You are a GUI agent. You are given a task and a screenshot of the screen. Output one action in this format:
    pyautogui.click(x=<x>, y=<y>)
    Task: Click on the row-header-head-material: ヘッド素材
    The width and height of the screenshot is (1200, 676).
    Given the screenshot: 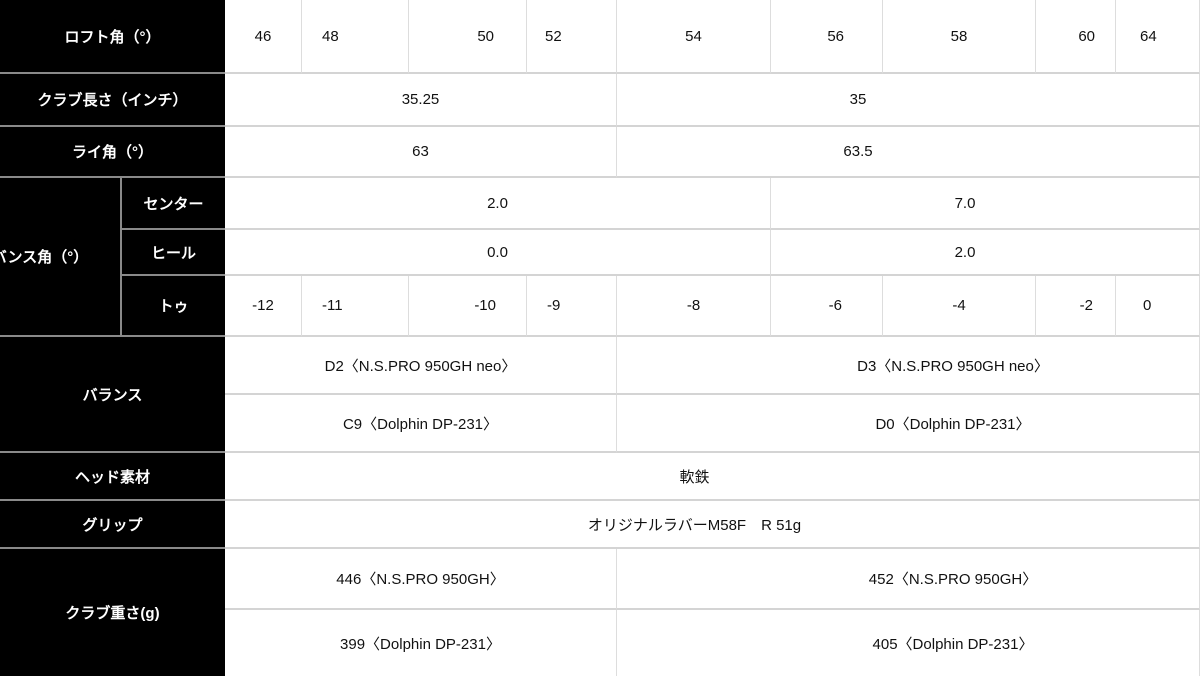 What is the action you would take?
    pyautogui.click(x=112, y=477)
    